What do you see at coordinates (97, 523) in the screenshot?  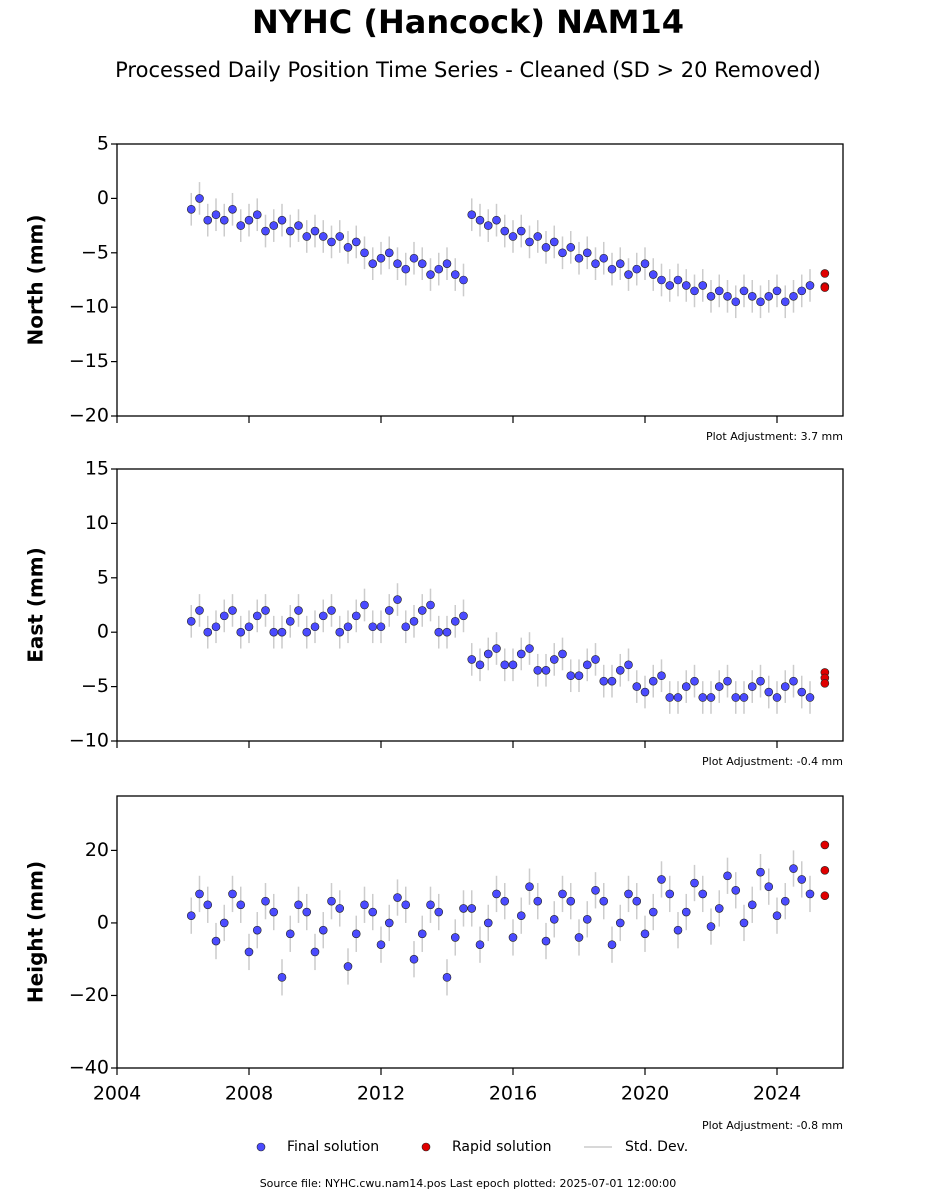 I see `y-tick-label: 10` at bounding box center [97, 523].